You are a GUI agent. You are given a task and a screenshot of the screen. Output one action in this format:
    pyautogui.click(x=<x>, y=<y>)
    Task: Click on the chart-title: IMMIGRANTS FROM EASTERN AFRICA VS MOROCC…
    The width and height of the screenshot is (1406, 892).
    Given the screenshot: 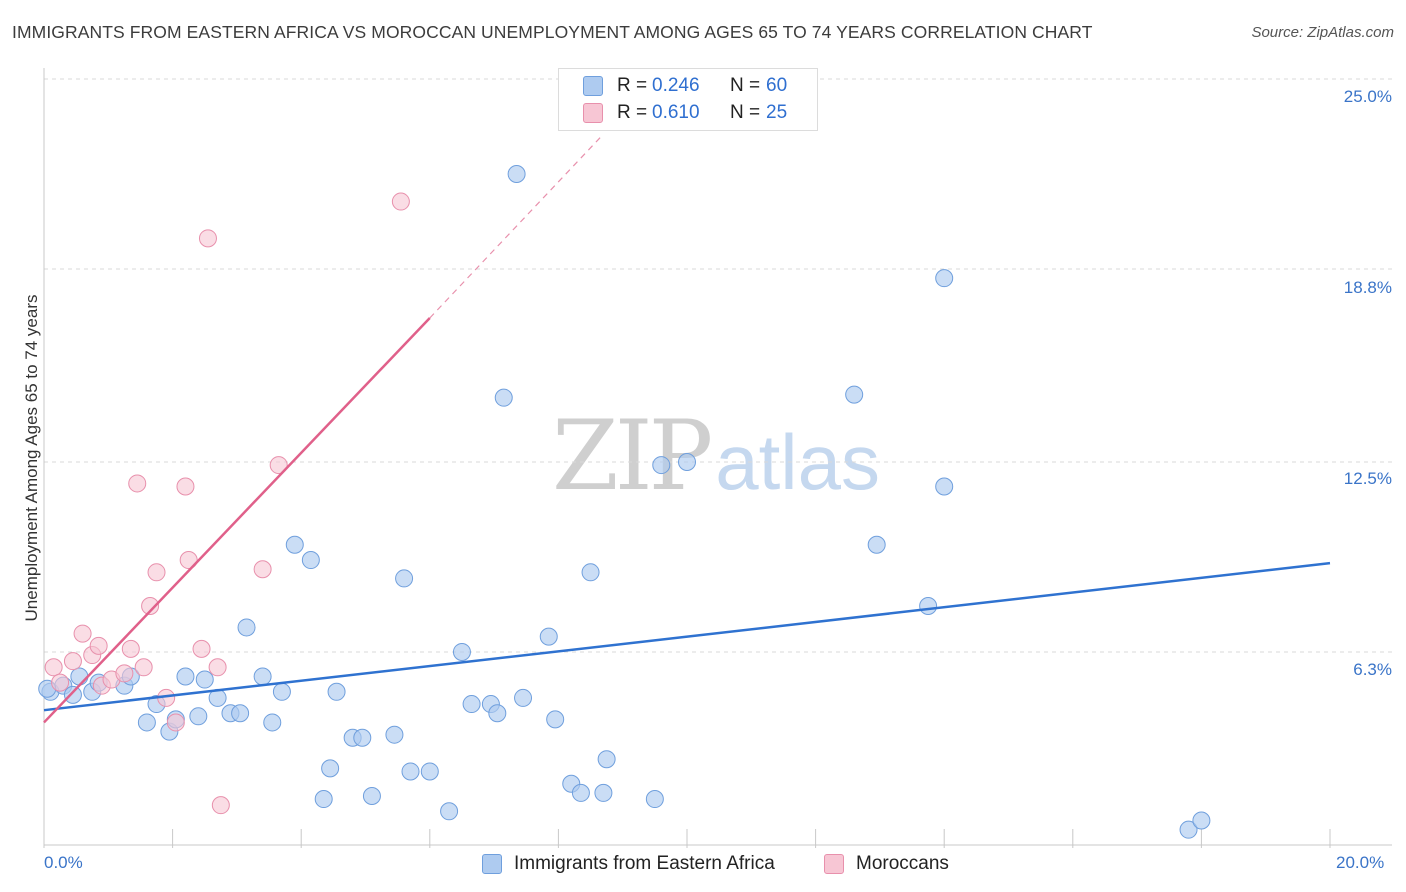 What is the action you would take?
    pyautogui.click(x=552, y=32)
    